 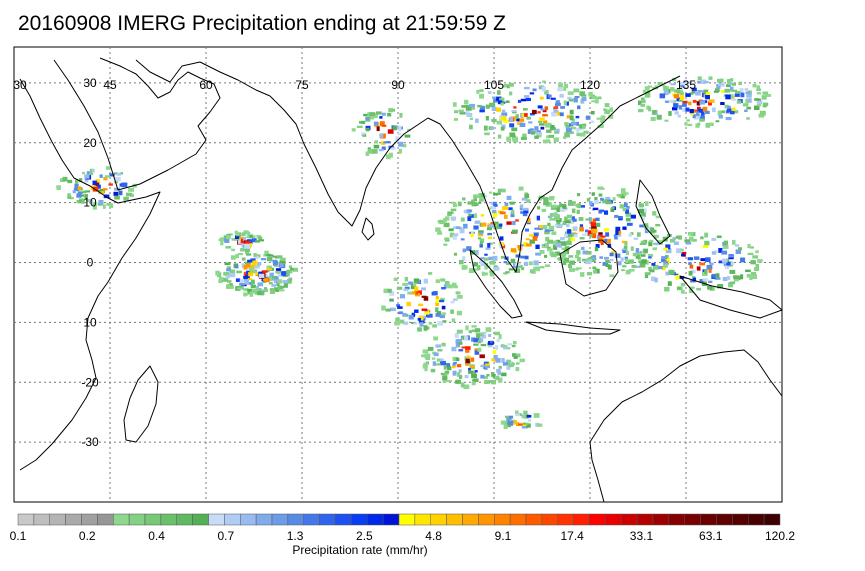 What do you see at coordinates (731, 297) in the screenshot?
I see `coastline-new-guinea` at bounding box center [731, 297].